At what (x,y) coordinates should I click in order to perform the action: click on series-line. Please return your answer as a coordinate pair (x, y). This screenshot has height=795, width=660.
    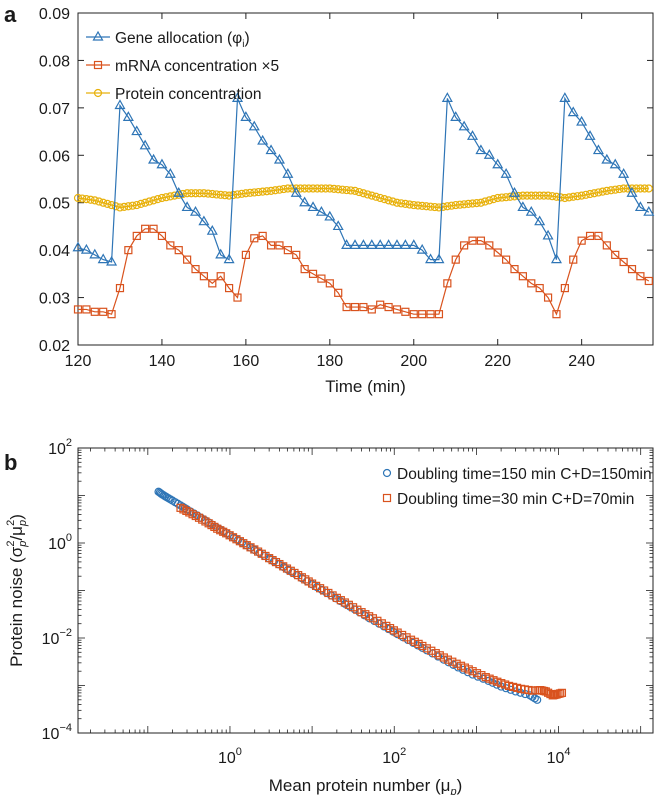
    Looking at the image, I should click on (363, 198).